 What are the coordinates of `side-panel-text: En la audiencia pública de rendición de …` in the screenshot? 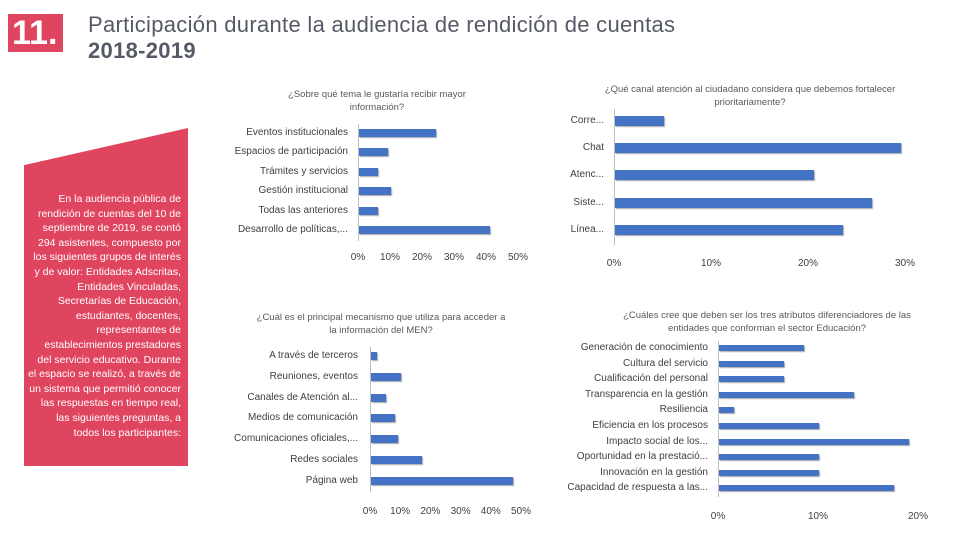 It's located at (104, 316).